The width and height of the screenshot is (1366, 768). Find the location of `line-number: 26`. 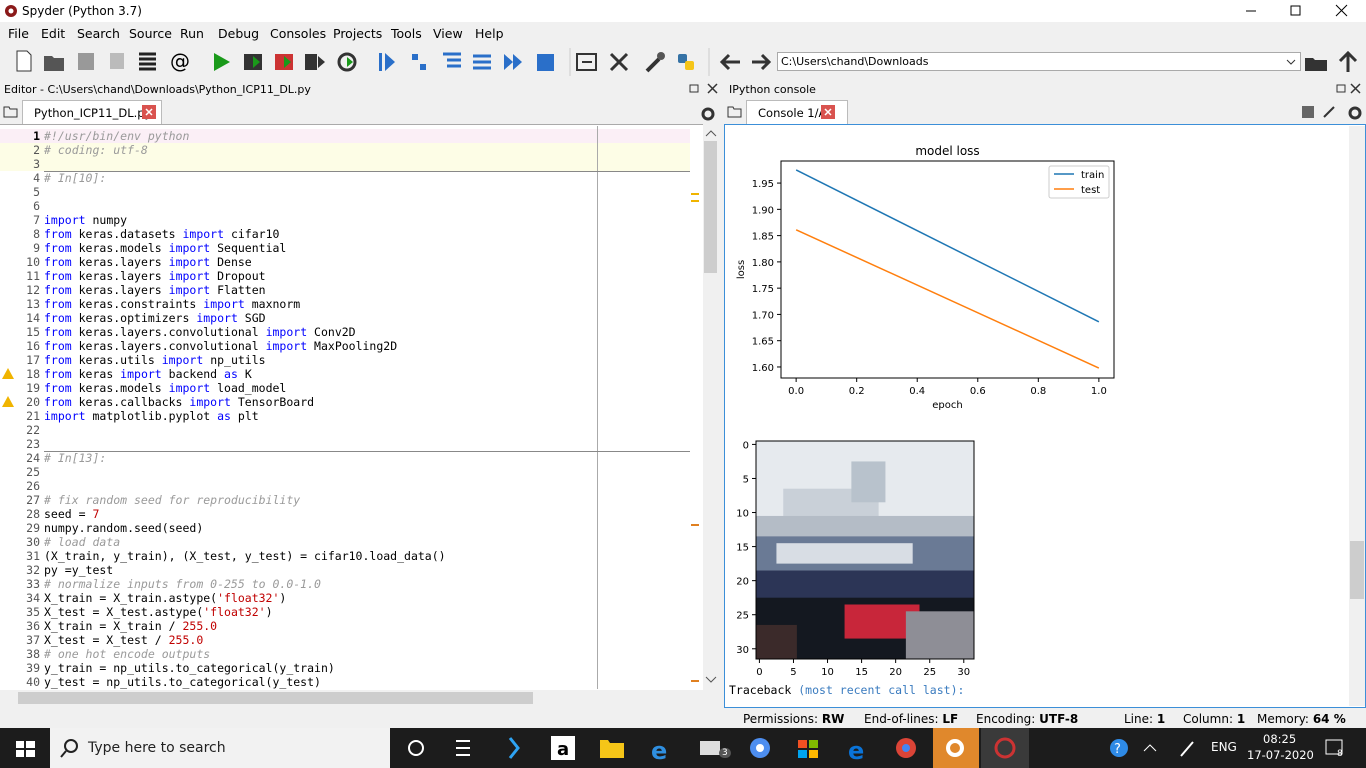

line-number: 26 is located at coordinates (33, 486).